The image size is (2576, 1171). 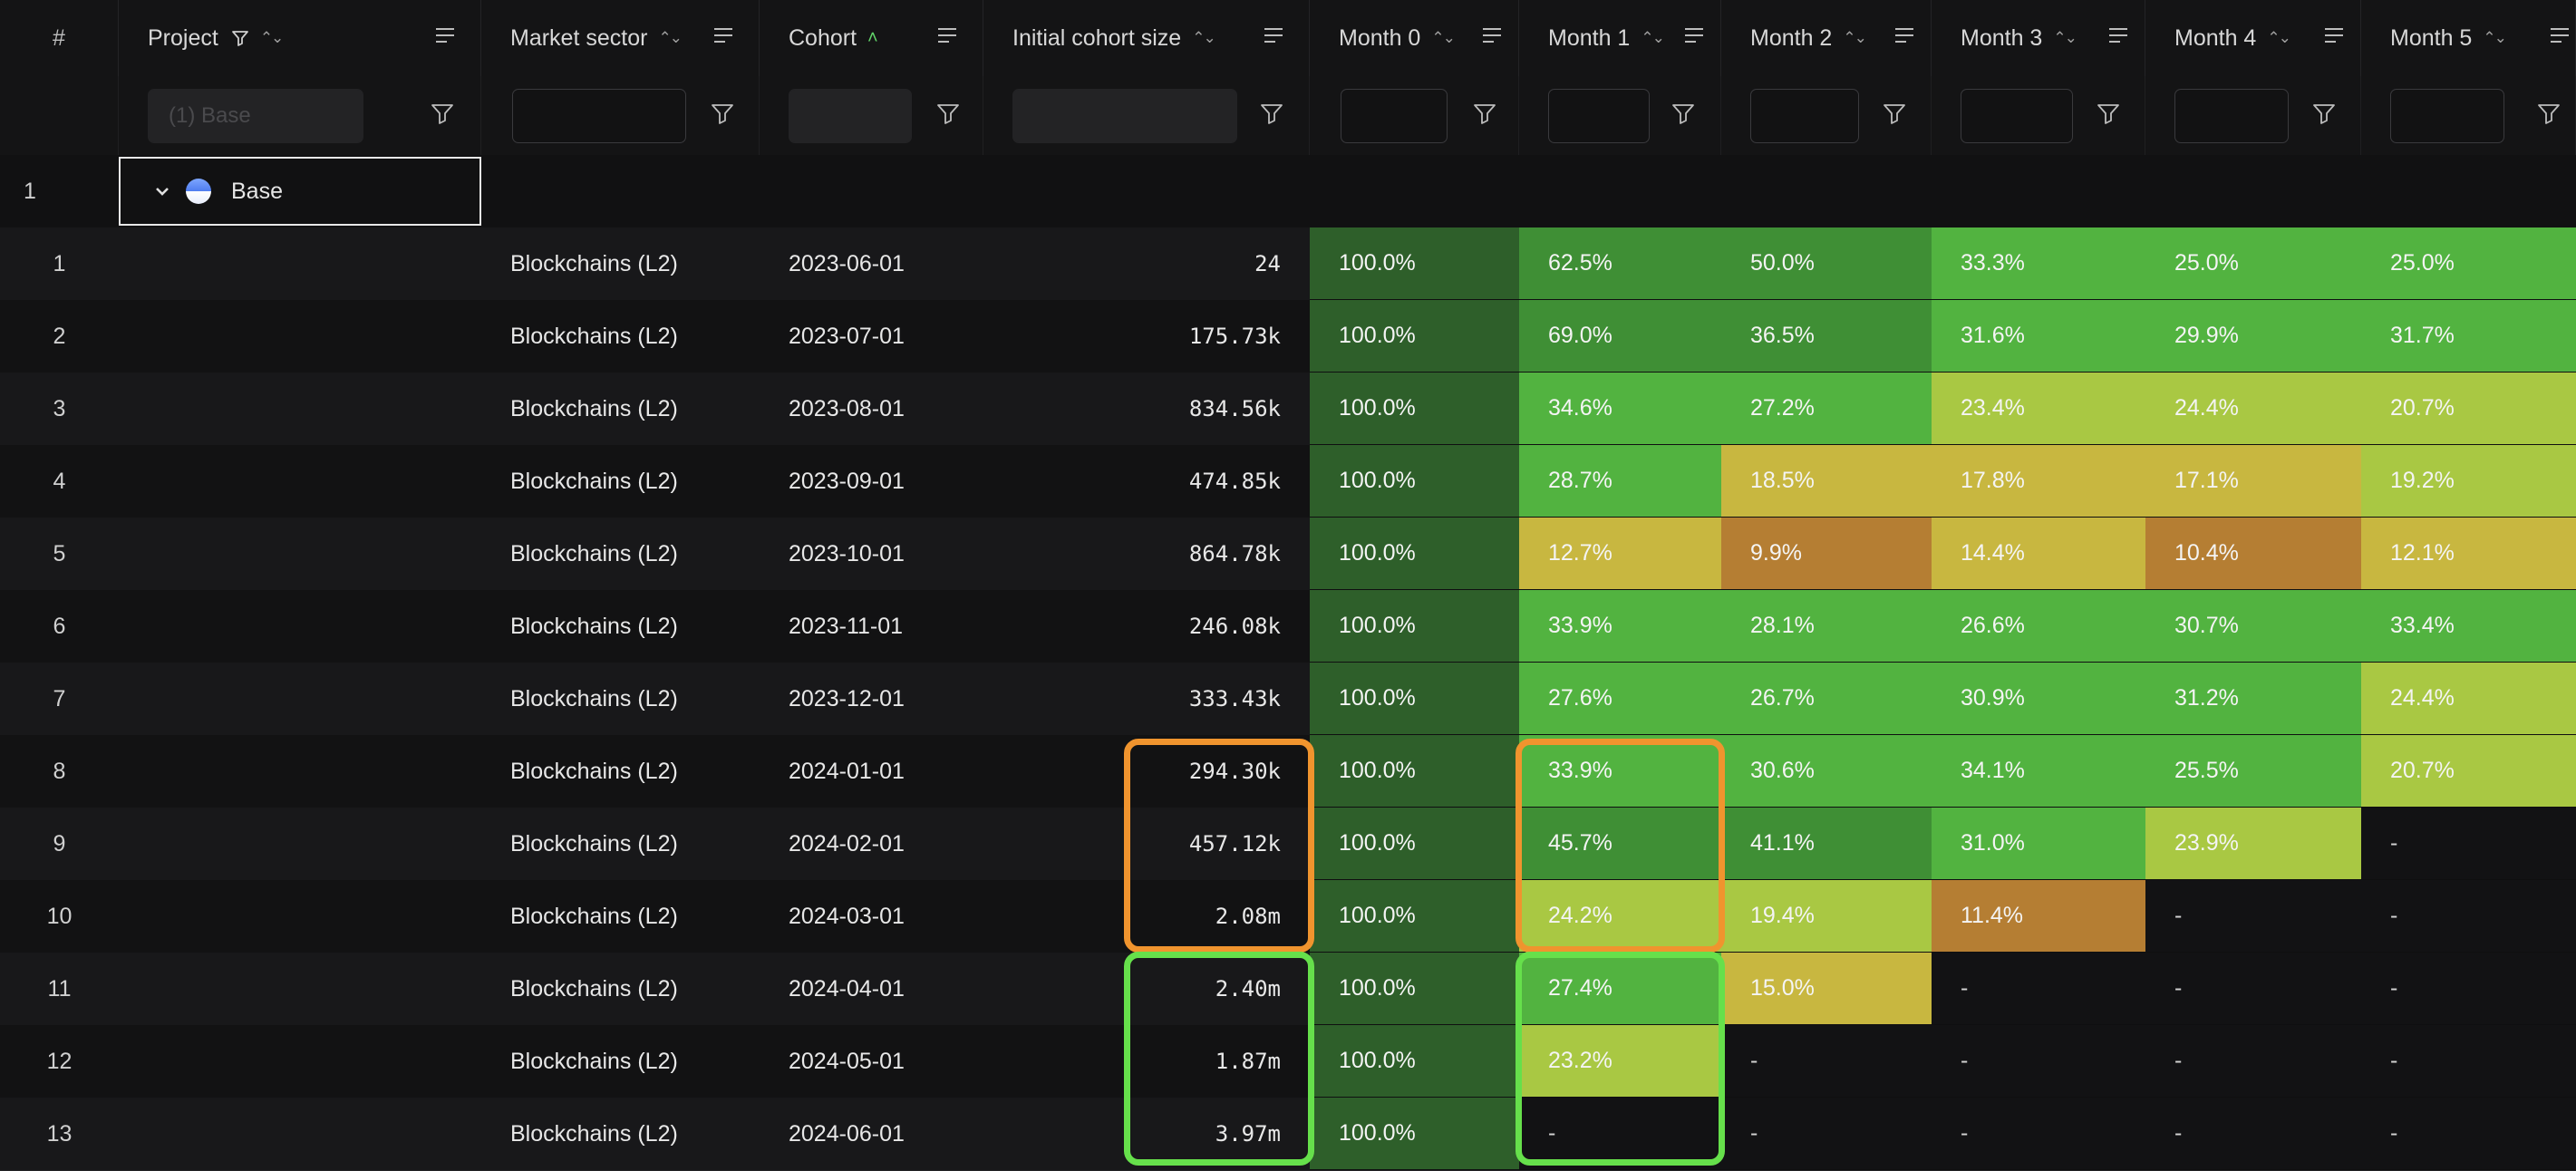 I want to click on cell-month-5: 33.4%, so click(x=2468, y=626).